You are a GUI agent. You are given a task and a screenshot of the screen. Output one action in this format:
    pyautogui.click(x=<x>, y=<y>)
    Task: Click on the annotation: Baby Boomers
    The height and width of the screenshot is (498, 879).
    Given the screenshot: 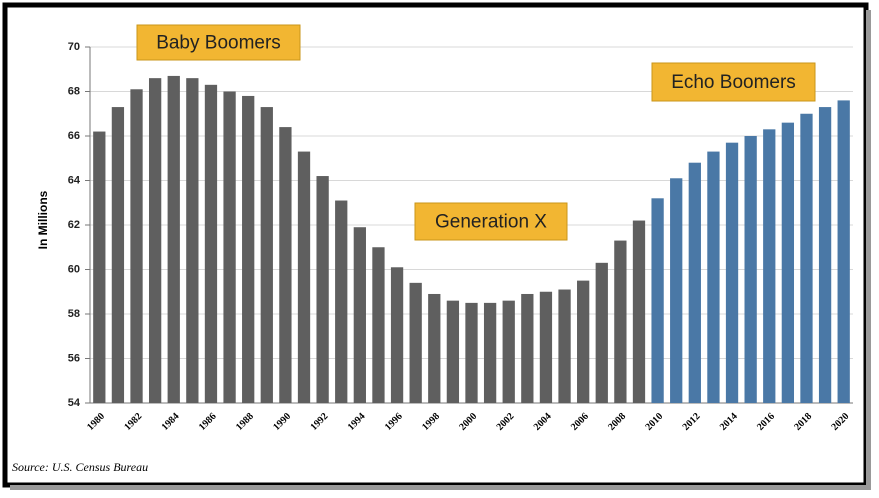 What is the action you would take?
    pyautogui.click(x=218, y=43)
    